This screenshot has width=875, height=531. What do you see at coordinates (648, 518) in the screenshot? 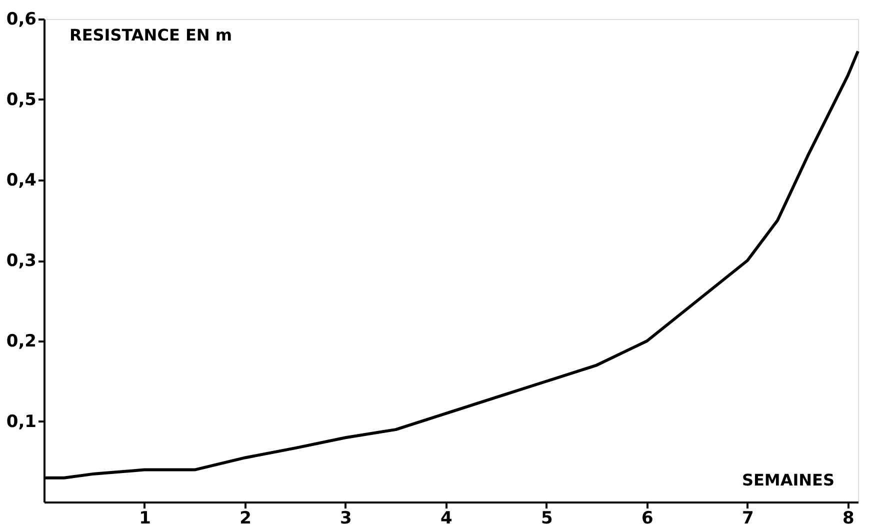
I see `x-tick-label: 6` at bounding box center [648, 518].